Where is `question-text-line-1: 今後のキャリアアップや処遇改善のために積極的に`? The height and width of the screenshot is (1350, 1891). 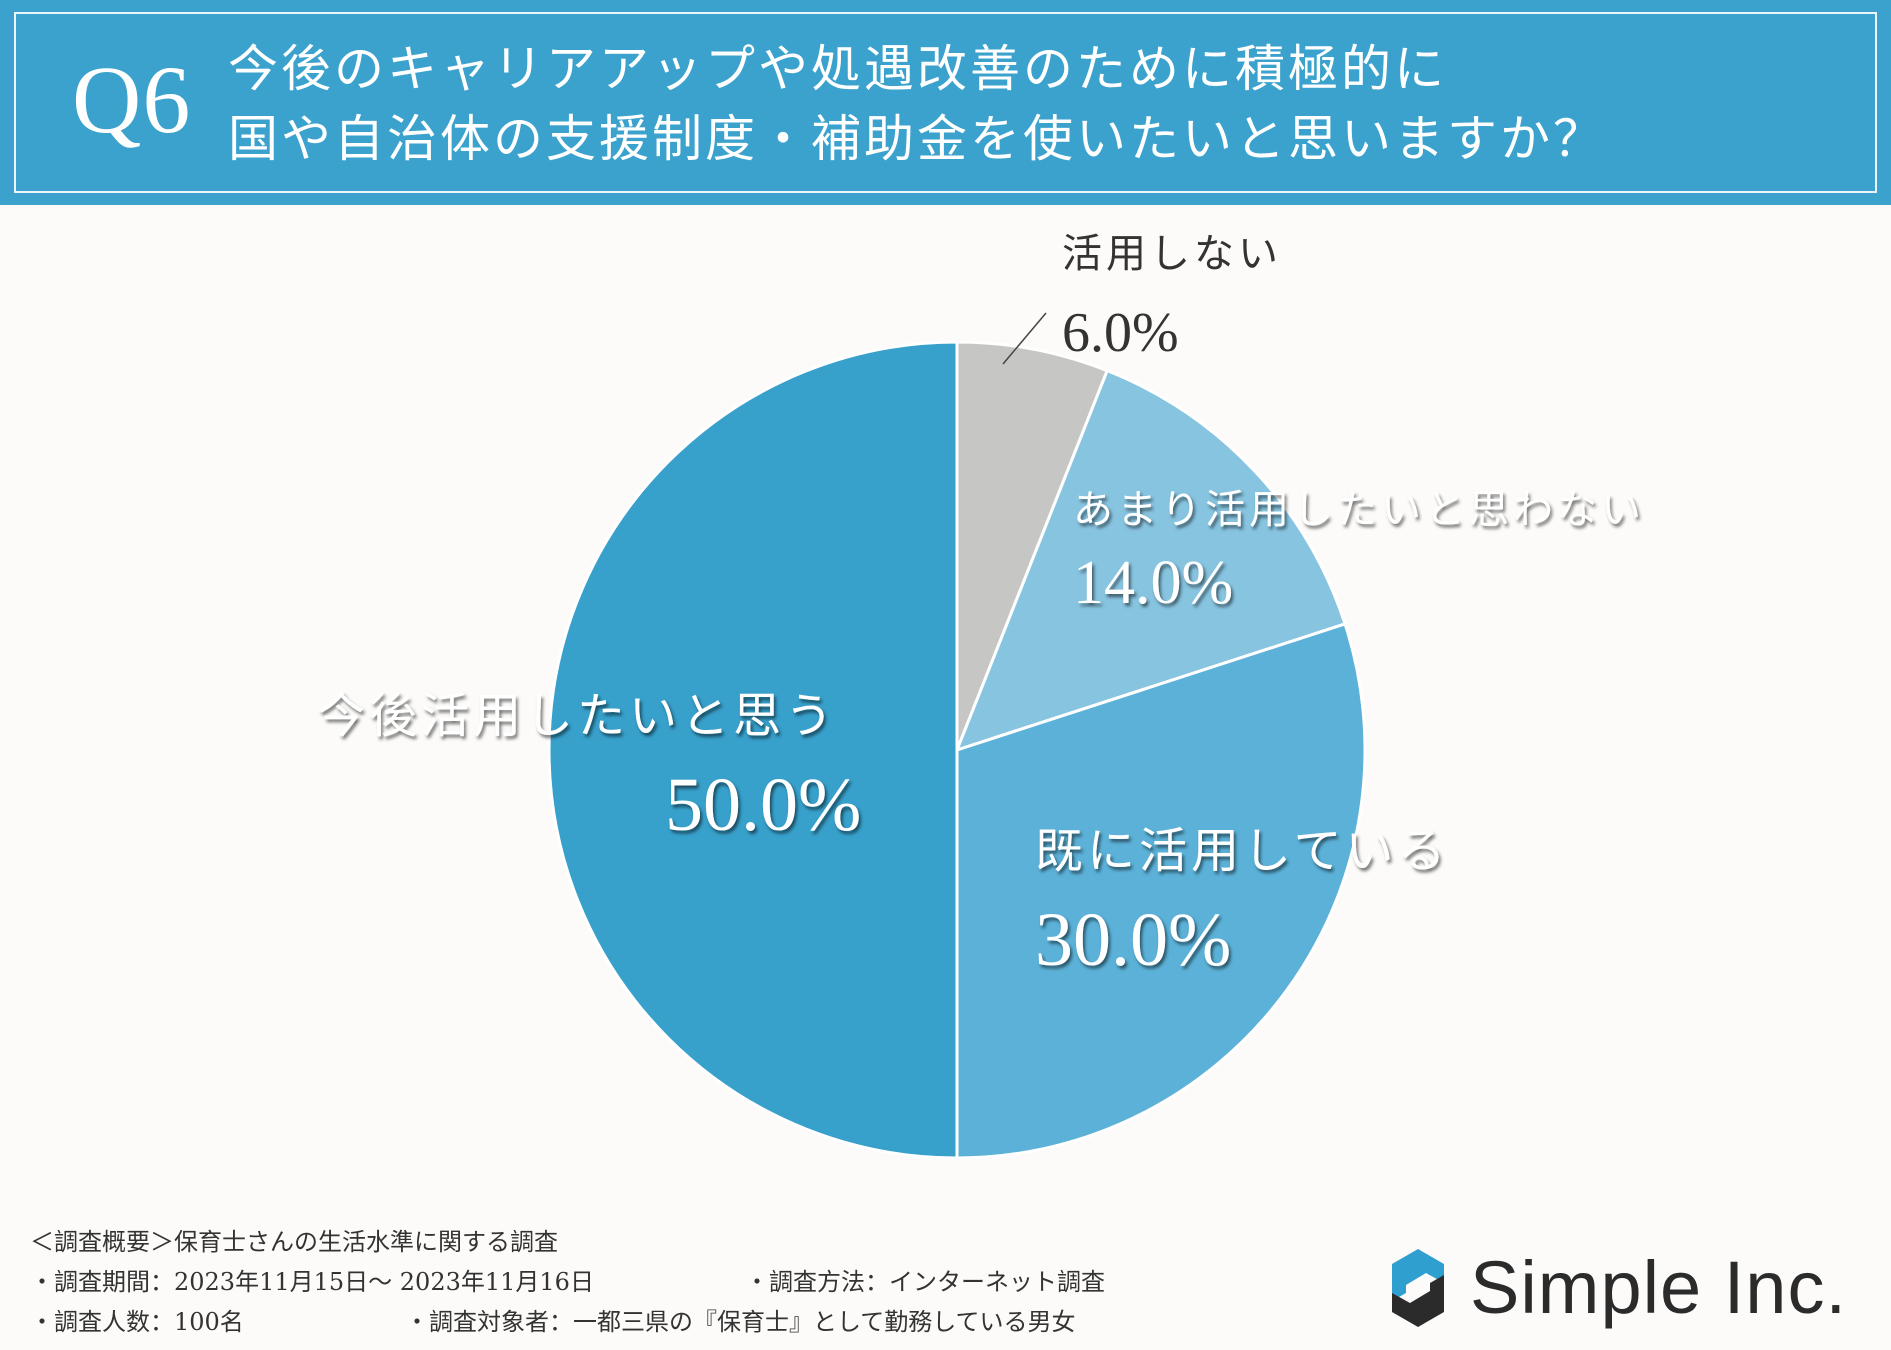
question-text-line-1: 今後のキャリアアップや処遇改善のために積極的に is located at coordinates (837, 69).